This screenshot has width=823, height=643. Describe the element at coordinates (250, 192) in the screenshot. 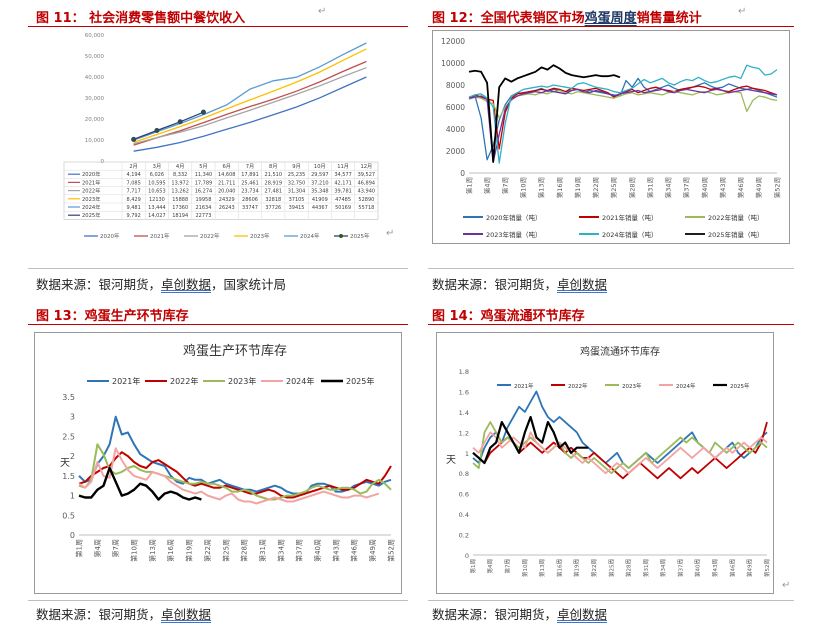

I see `table-cell: 23,734` at that location.